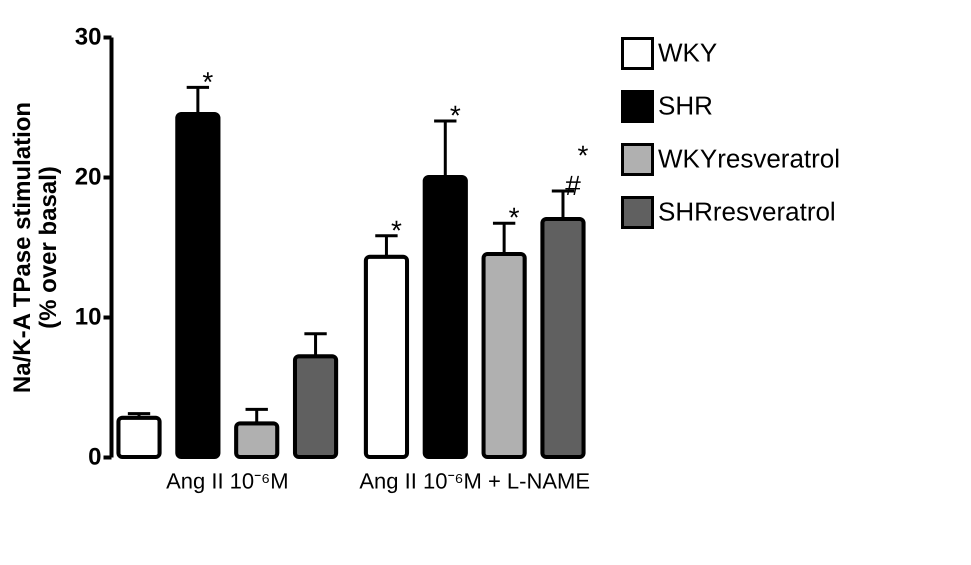  What do you see at coordinates (685, 105) in the screenshot?
I see `legend-label: SHR` at bounding box center [685, 105].